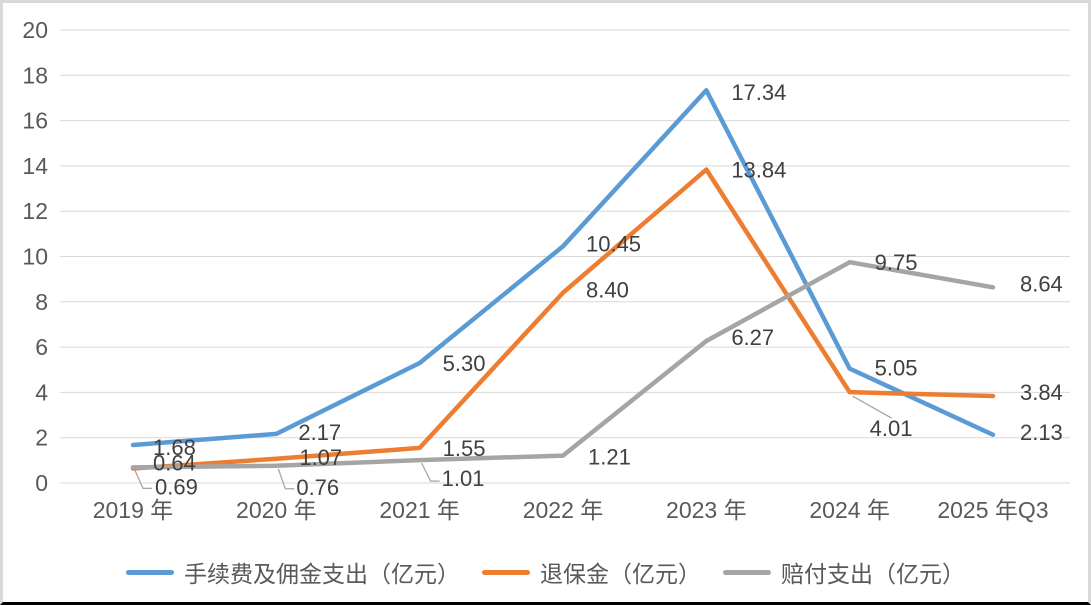  What do you see at coordinates (563, 510) in the screenshot?
I see `x-axis-tick-label: 2022 年` at bounding box center [563, 510].